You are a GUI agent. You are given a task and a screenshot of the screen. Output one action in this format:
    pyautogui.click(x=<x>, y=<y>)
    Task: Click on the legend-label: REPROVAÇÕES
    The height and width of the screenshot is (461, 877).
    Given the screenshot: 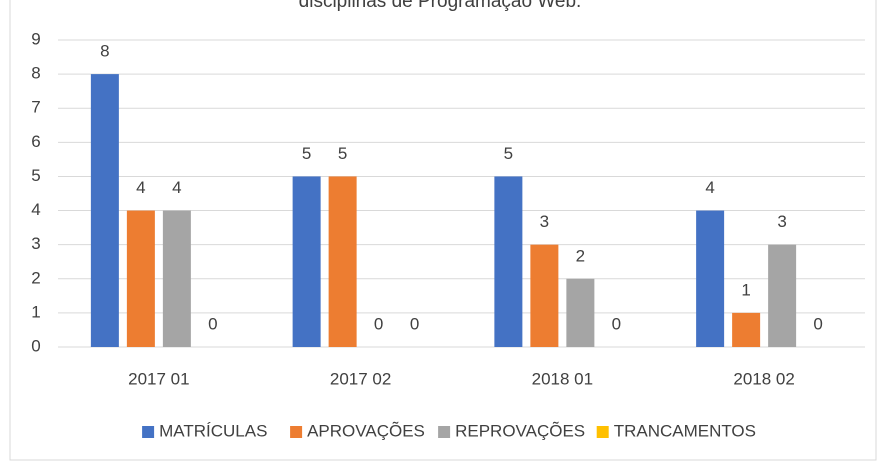 What is the action you would take?
    pyautogui.click(x=520, y=430)
    